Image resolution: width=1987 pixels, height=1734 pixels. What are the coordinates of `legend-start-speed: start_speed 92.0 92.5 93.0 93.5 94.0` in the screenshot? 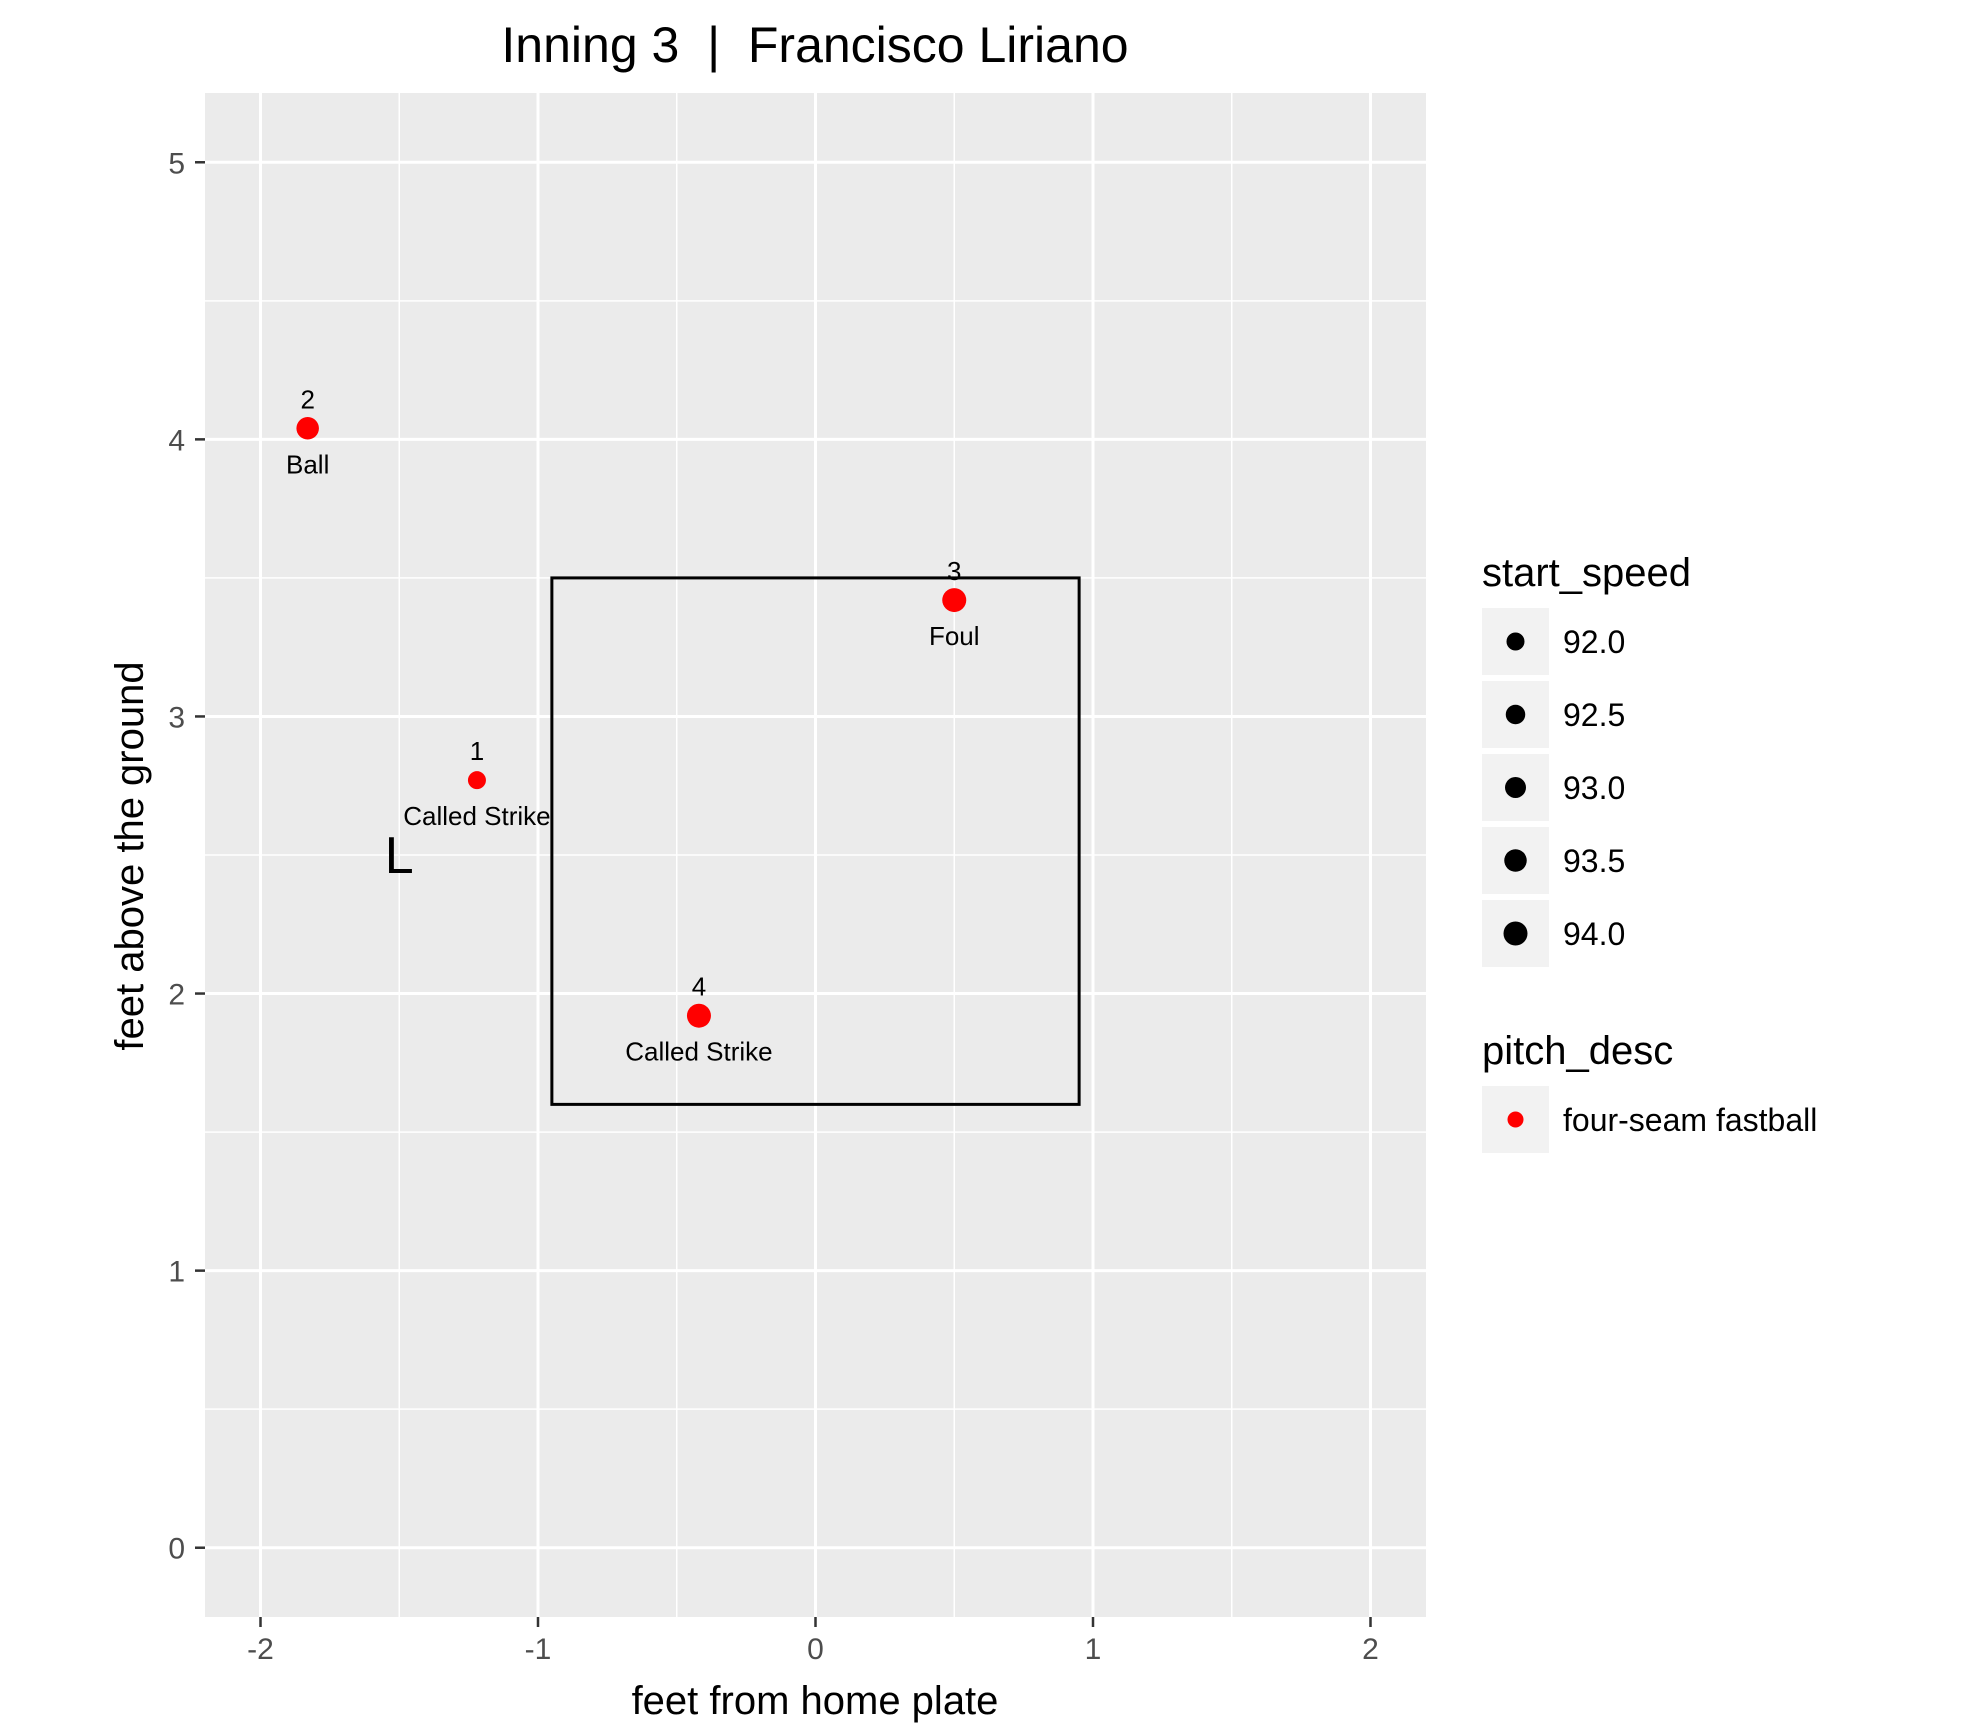 It's located at (1586, 759).